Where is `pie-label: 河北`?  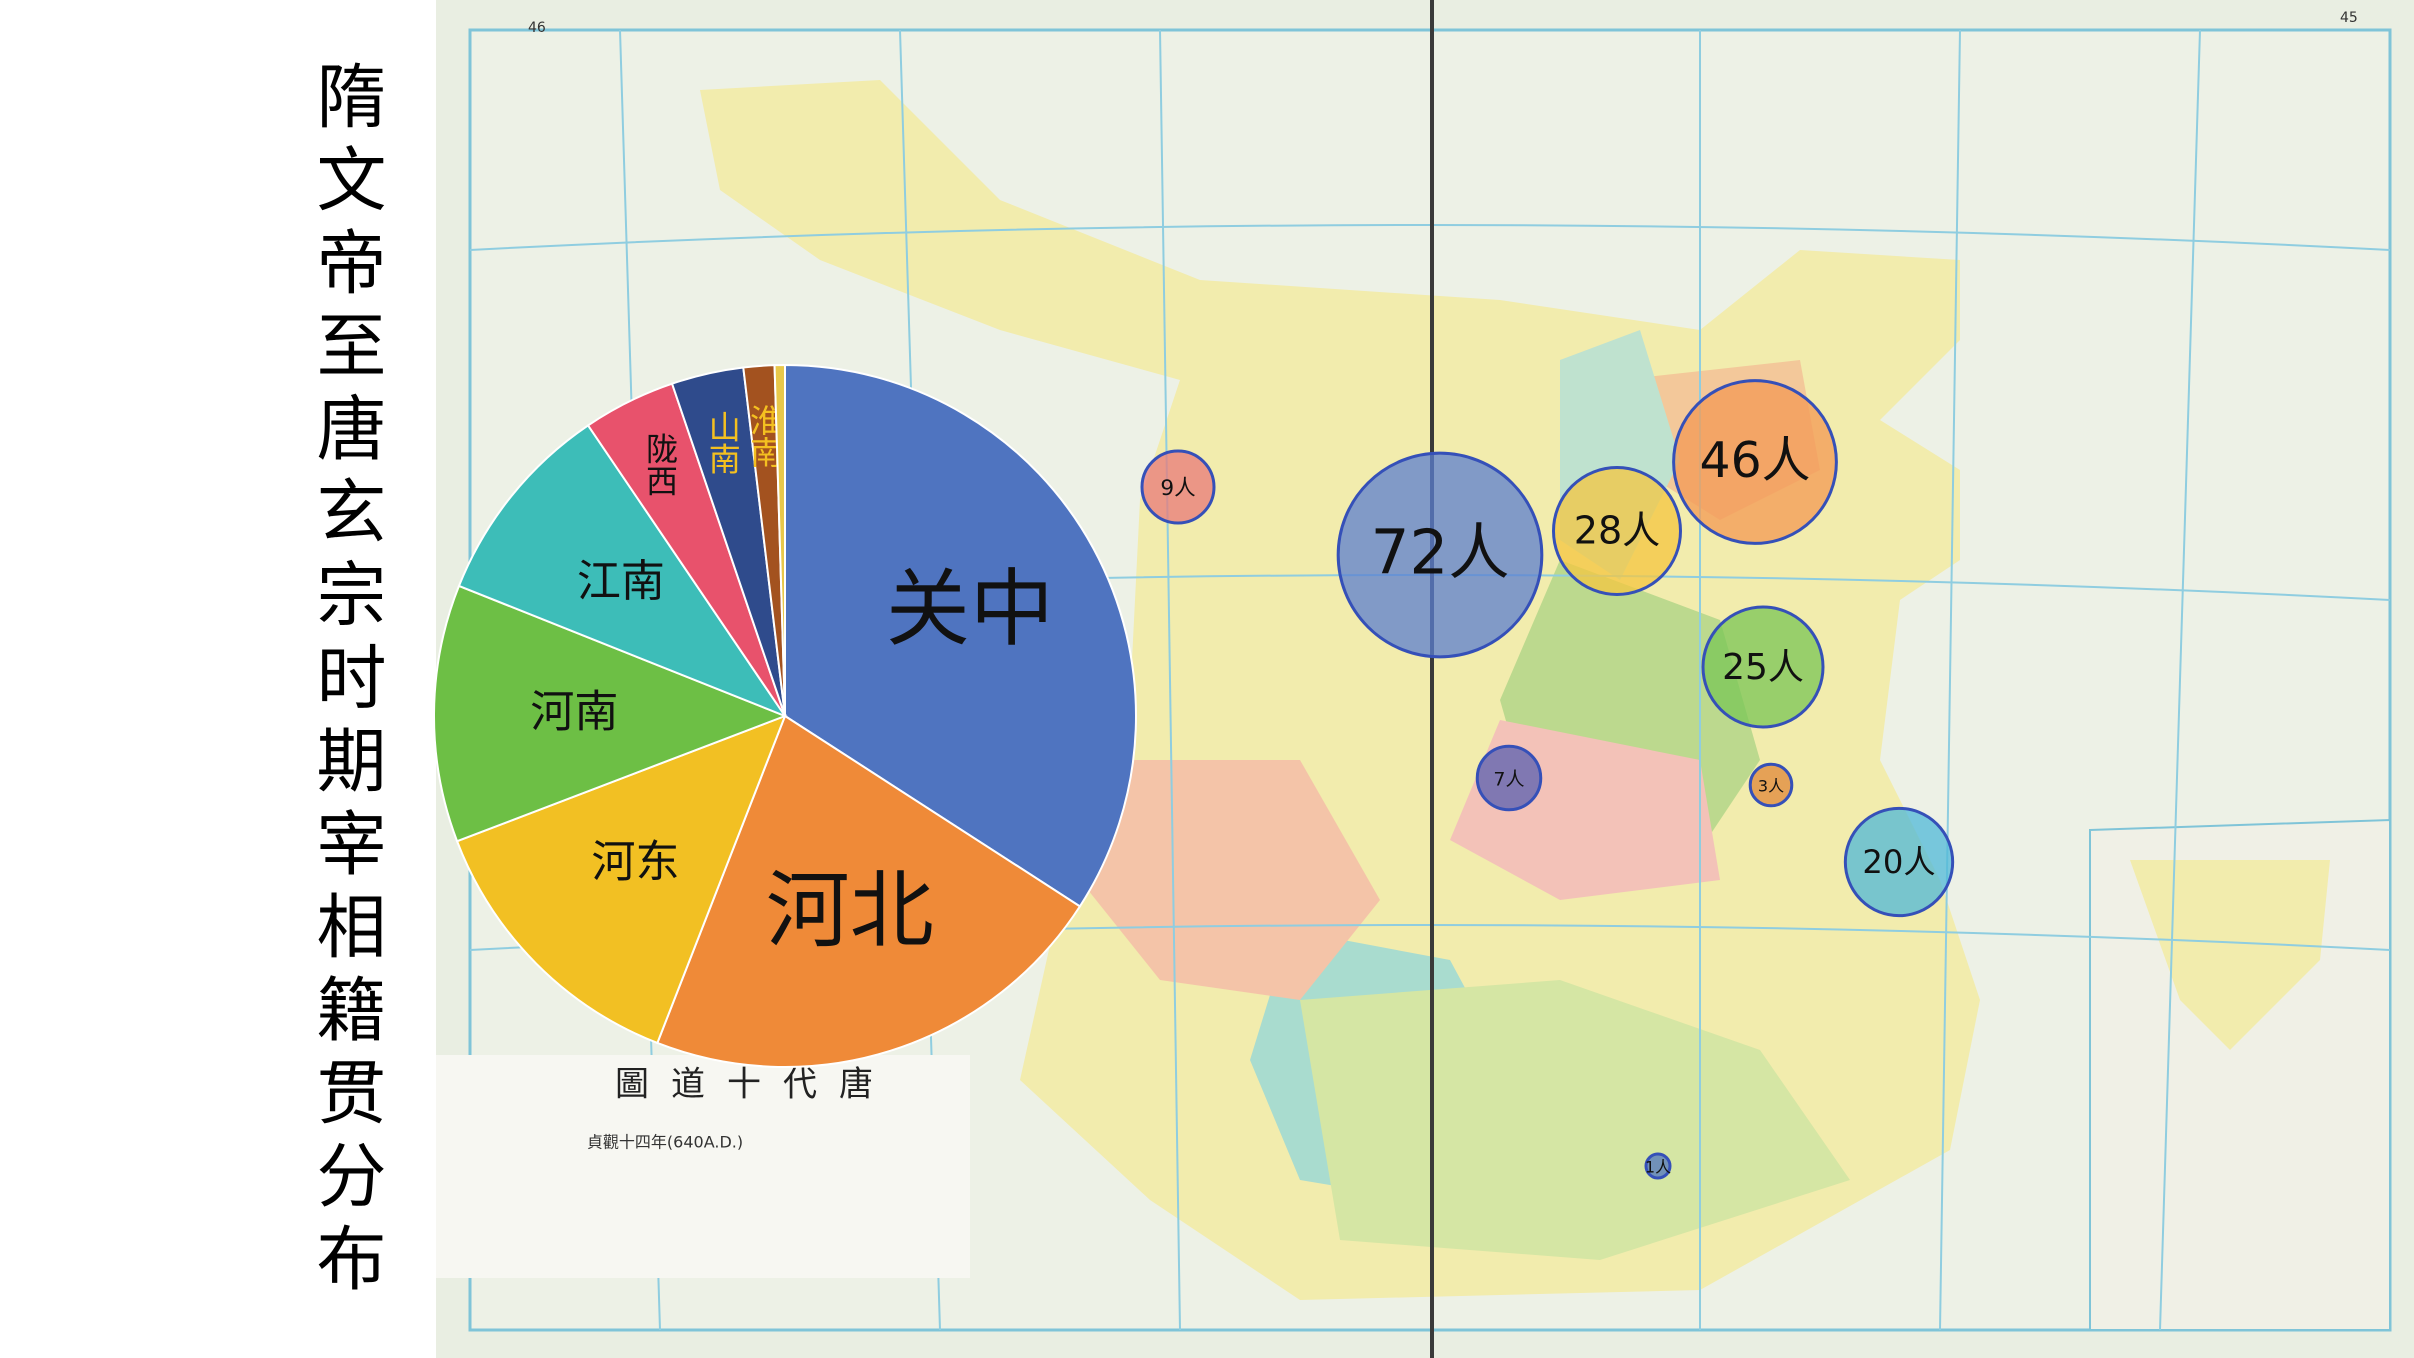
pie-label: 河北 is located at coordinates (850, 910).